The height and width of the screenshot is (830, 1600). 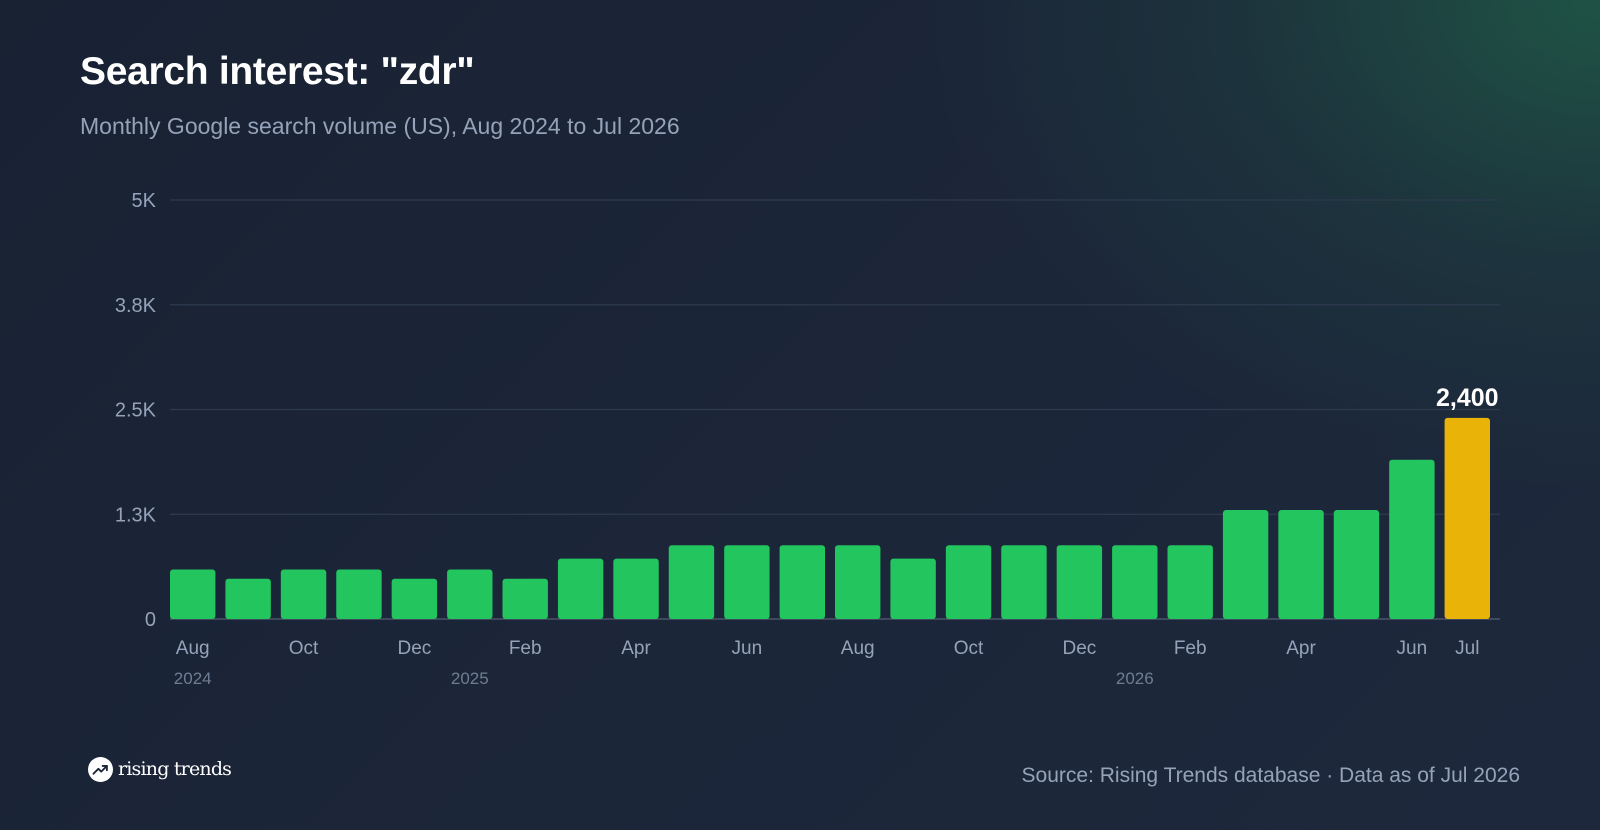 I want to click on highlight-bar, so click(x=1467, y=518).